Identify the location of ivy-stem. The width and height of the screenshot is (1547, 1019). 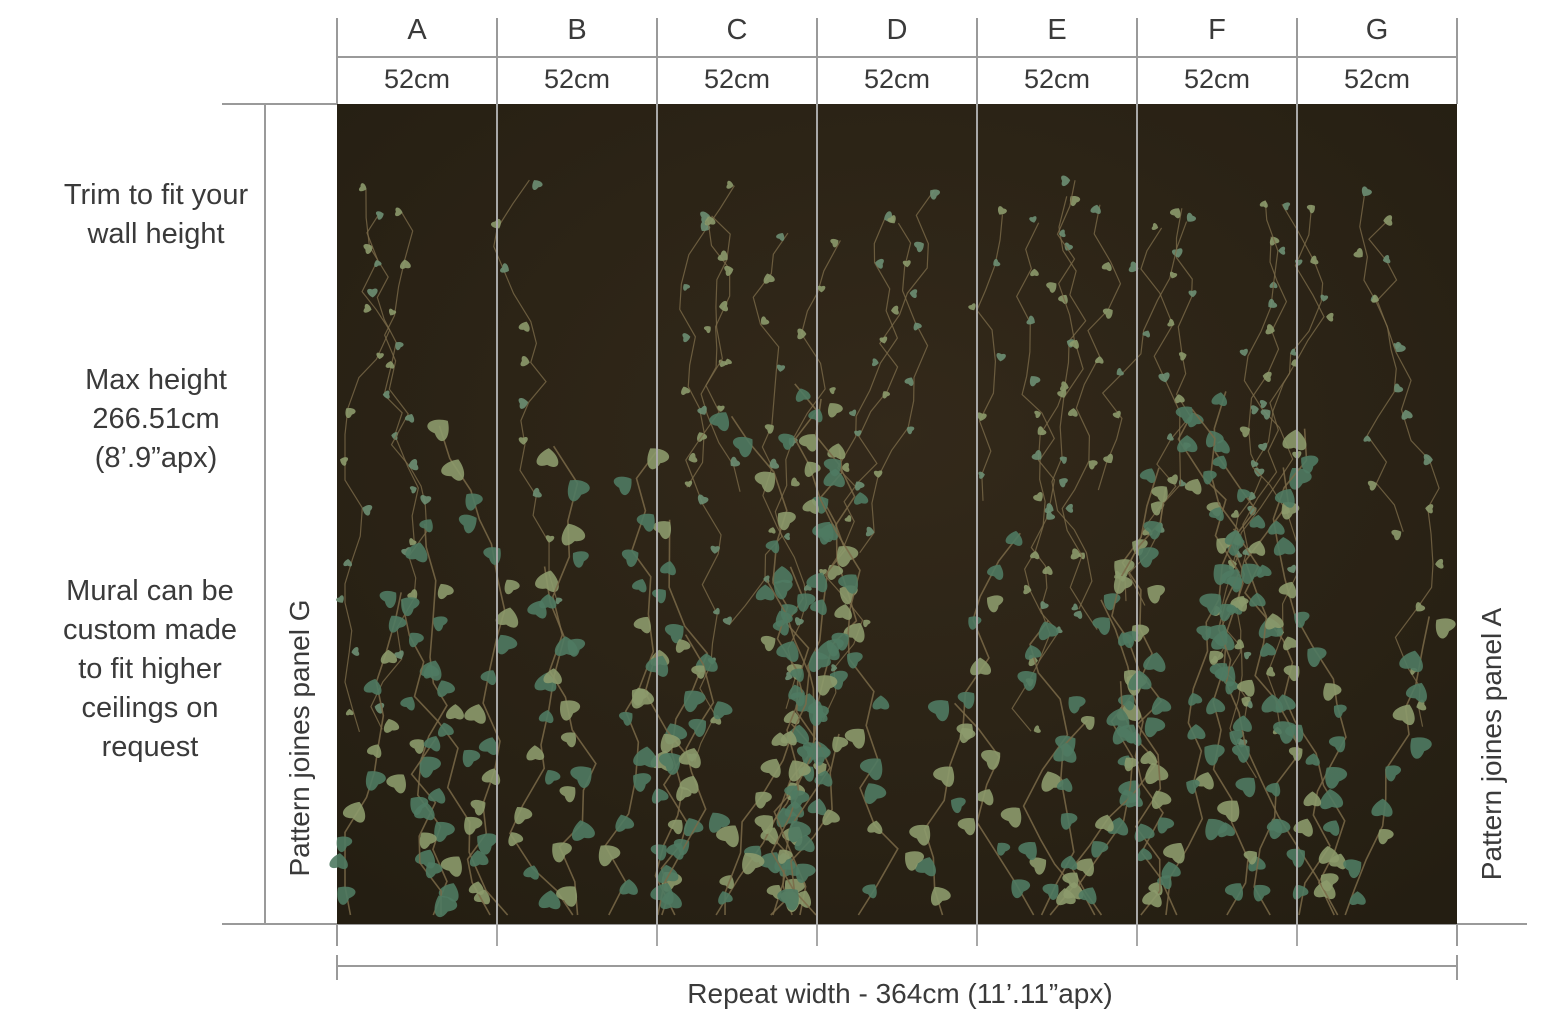
(767, 747).